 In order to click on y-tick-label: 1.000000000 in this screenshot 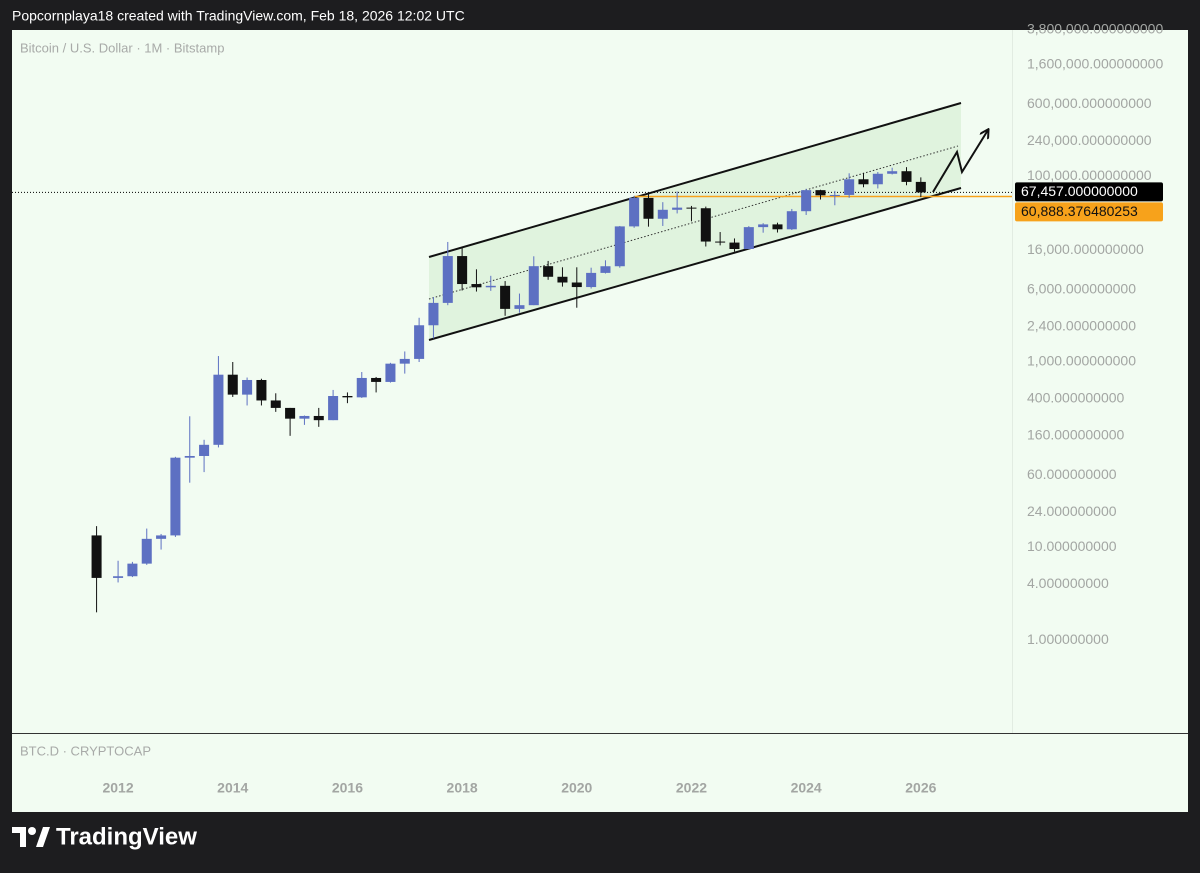, I will do `click(1068, 639)`.